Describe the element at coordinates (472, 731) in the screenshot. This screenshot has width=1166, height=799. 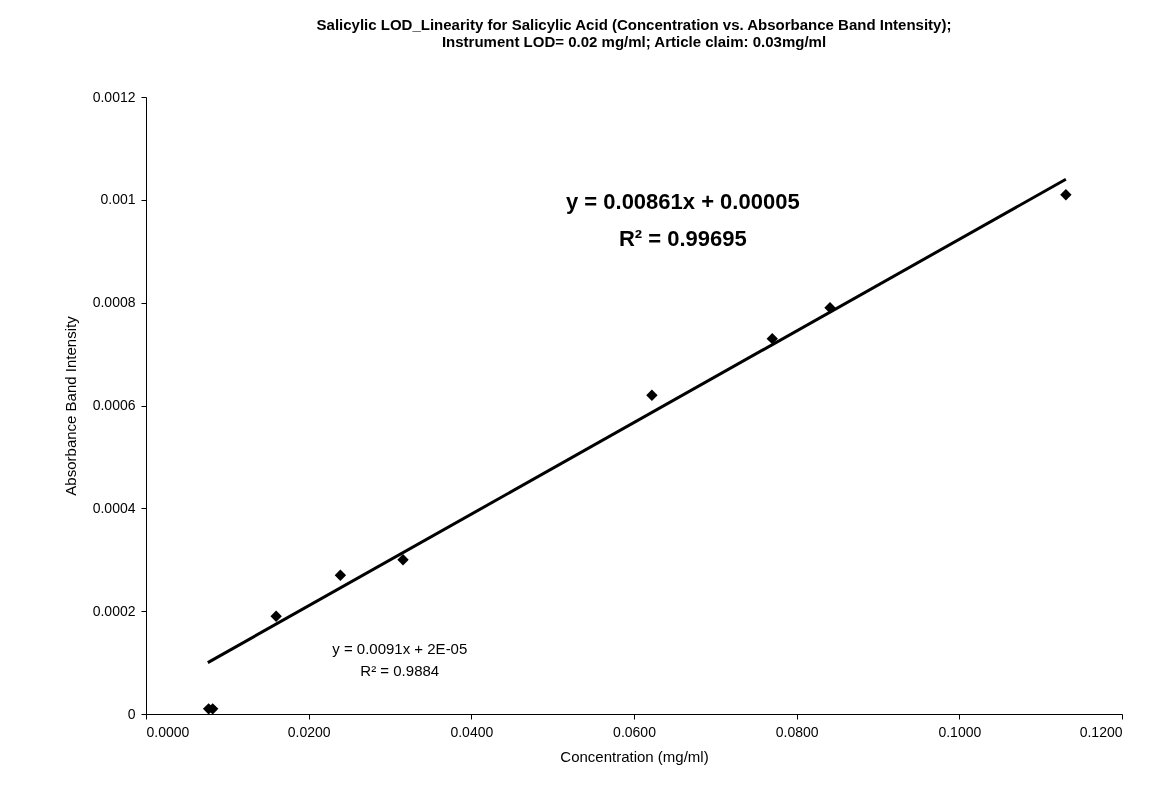
I see `x-tick-label: 0.0400` at that location.